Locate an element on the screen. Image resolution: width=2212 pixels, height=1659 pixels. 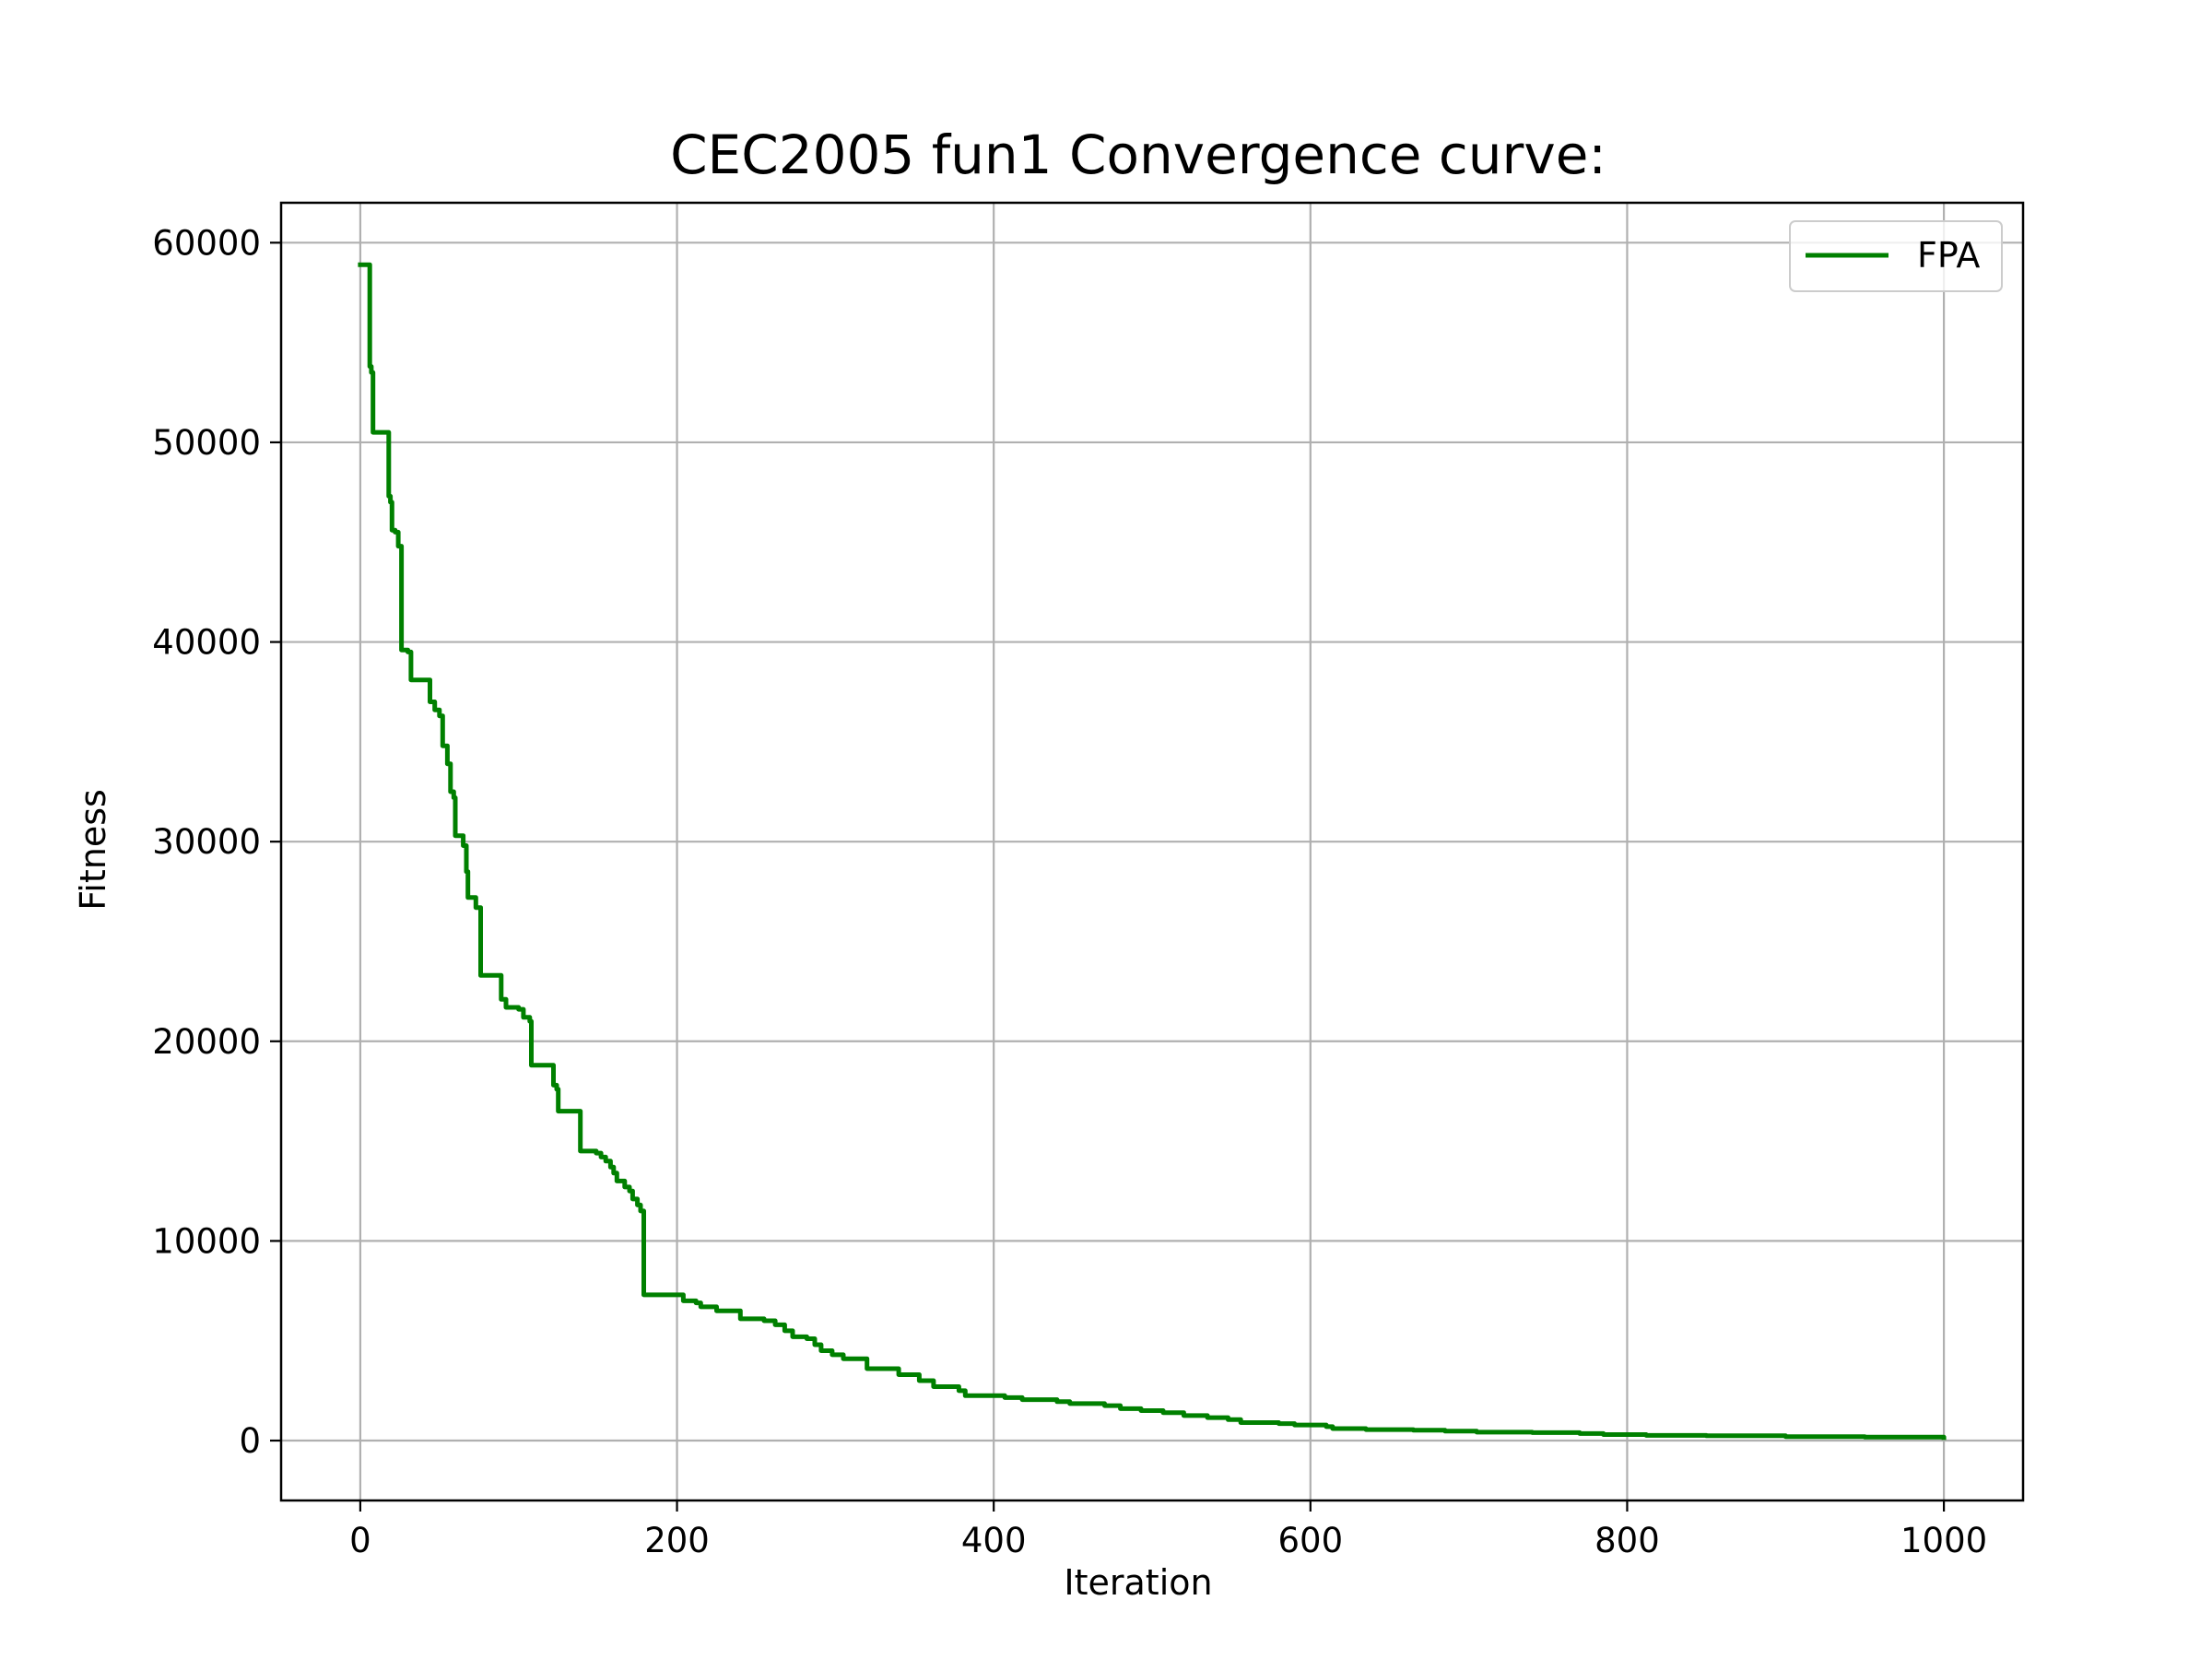
x-axis-label: Iteration is located at coordinates (1138, 1582).